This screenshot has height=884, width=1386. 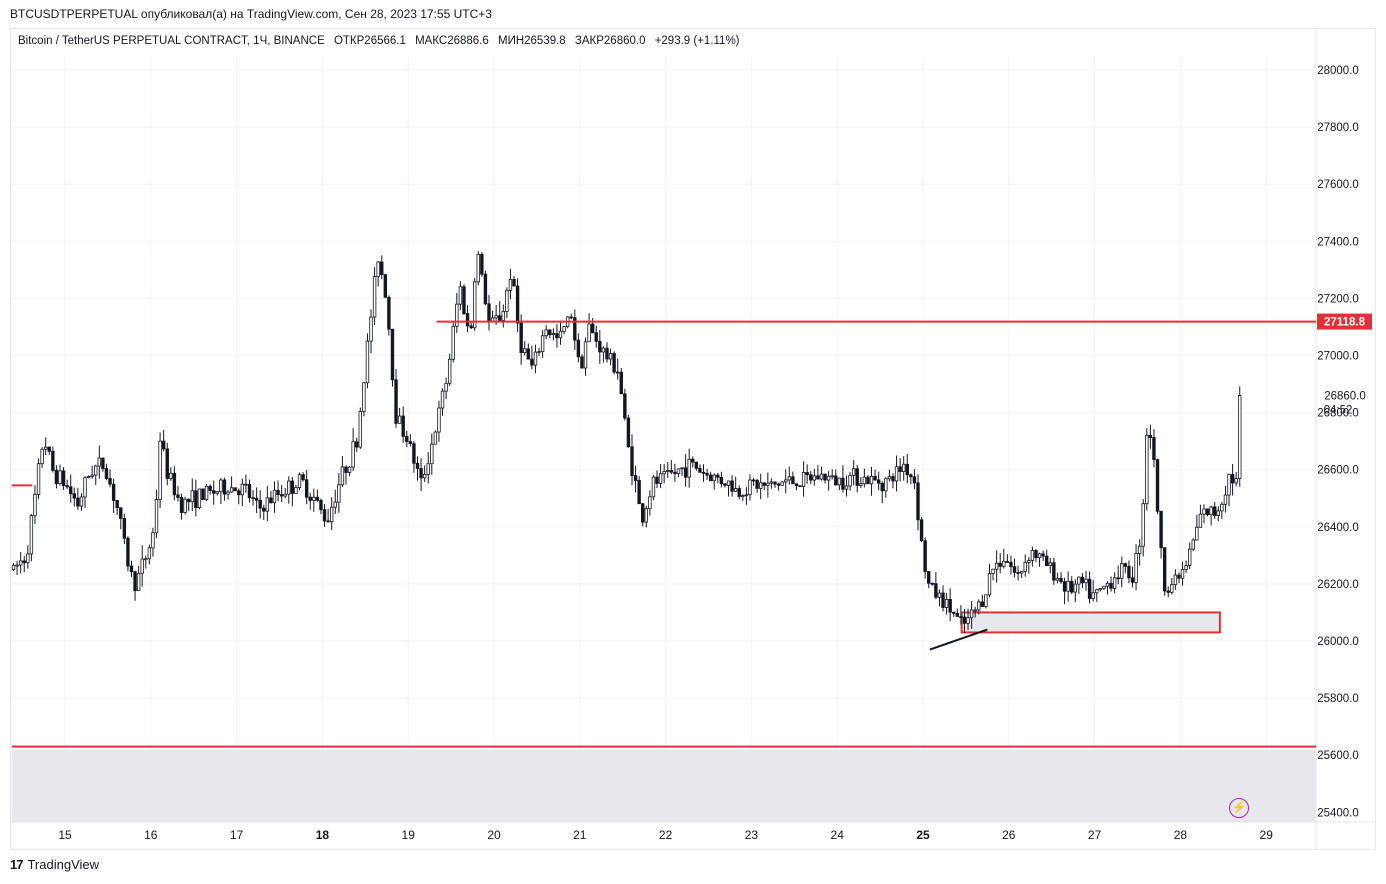 I want to click on tradingview-logo: 17 TradingView, so click(x=54, y=864).